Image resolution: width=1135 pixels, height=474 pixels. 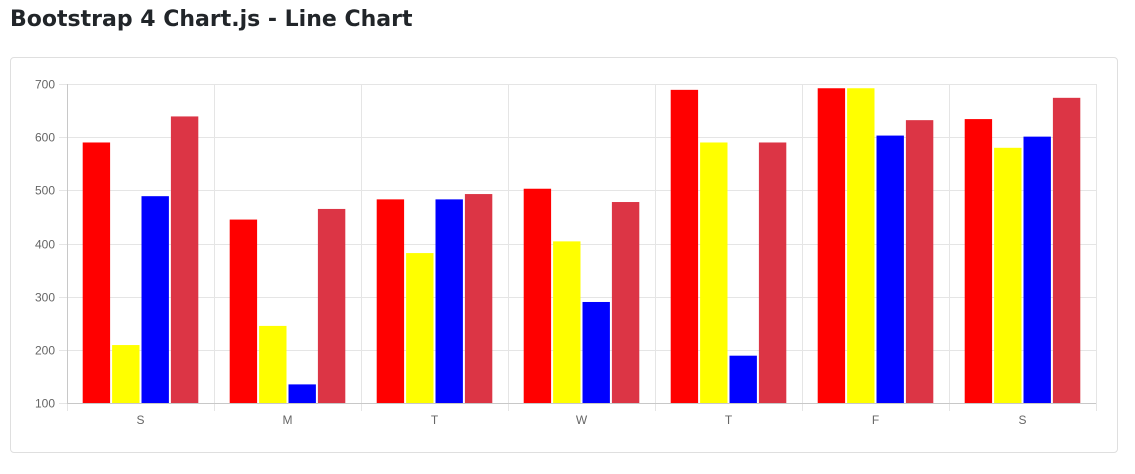 I want to click on bar-s4-c4, so click(x=625, y=302).